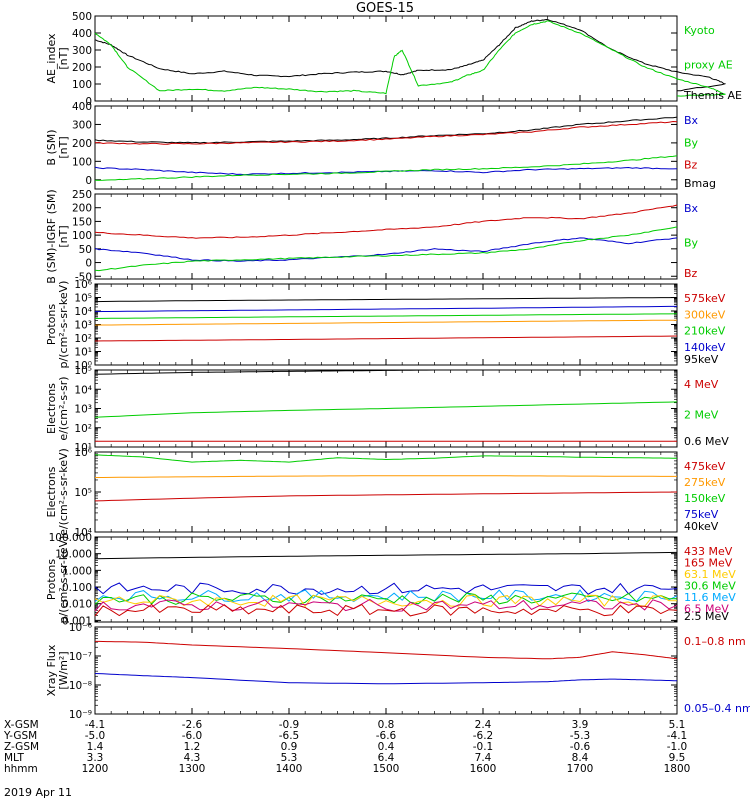 The height and width of the screenshot is (800, 750). What do you see at coordinates (699, 30) in the screenshot?
I see `legend-entry: Kyoto` at bounding box center [699, 30].